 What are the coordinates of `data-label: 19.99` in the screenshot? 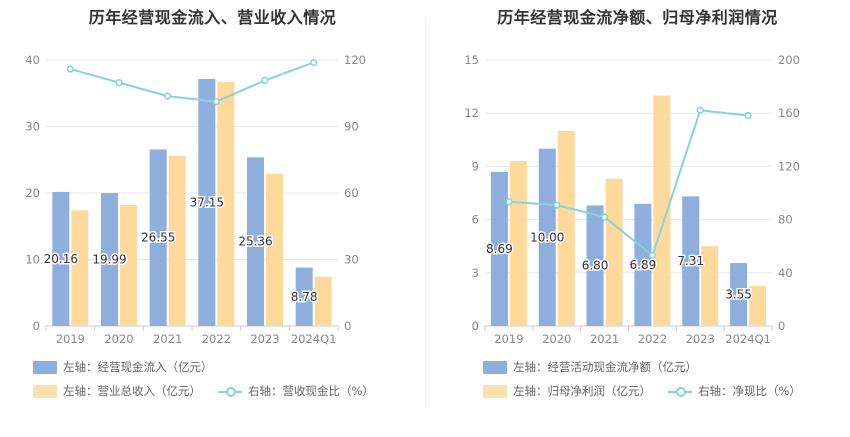 It's located at (109, 260).